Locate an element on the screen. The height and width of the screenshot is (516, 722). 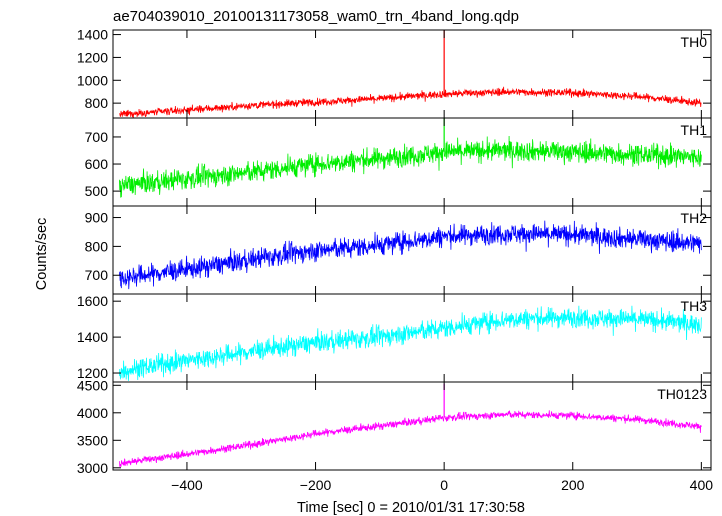
series-line-th2 is located at coordinates (410, 255).